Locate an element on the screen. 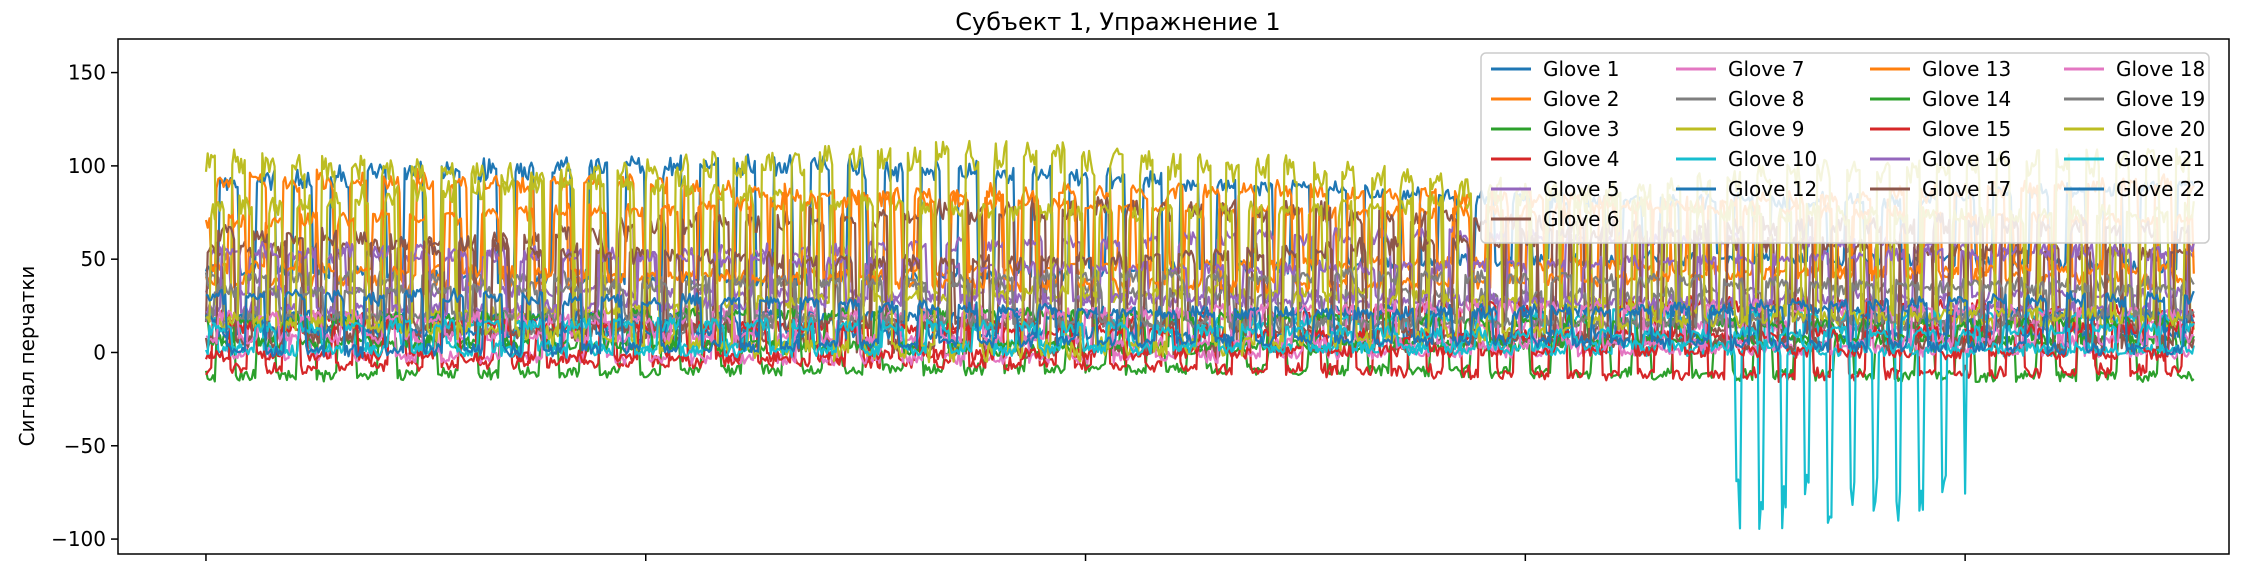  legend-item: Glove 7 is located at coordinates (1740, 69).